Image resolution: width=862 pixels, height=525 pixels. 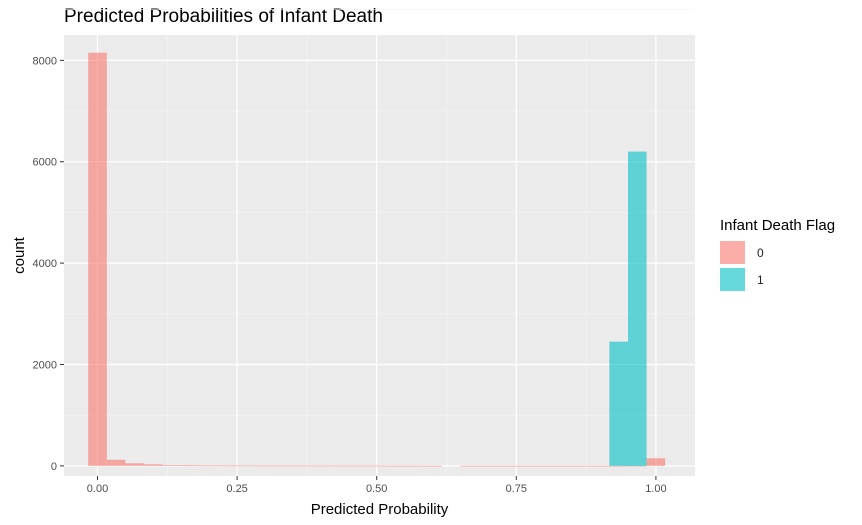 What do you see at coordinates (778, 225) in the screenshot?
I see `legend-title: Infant Death Flag` at bounding box center [778, 225].